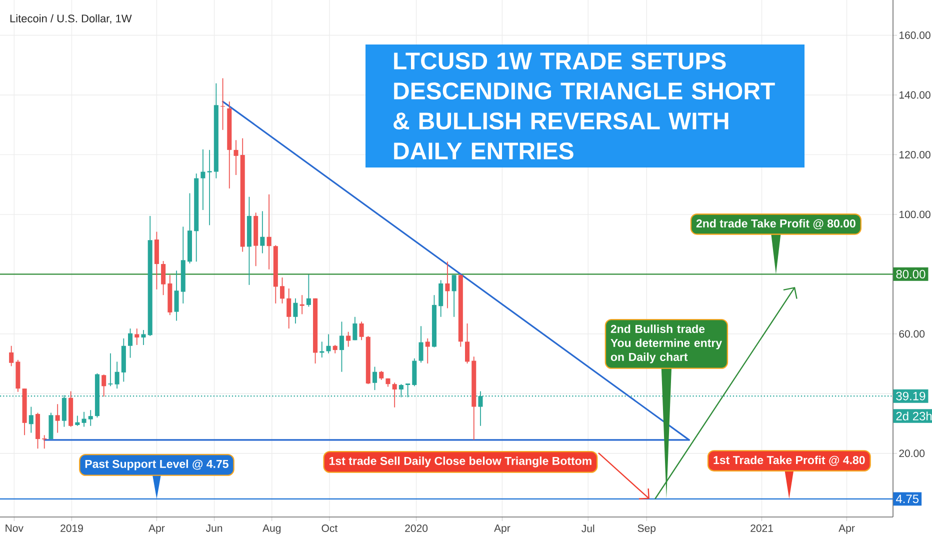  I want to click on y-tick-label: 120.00, so click(915, 154).